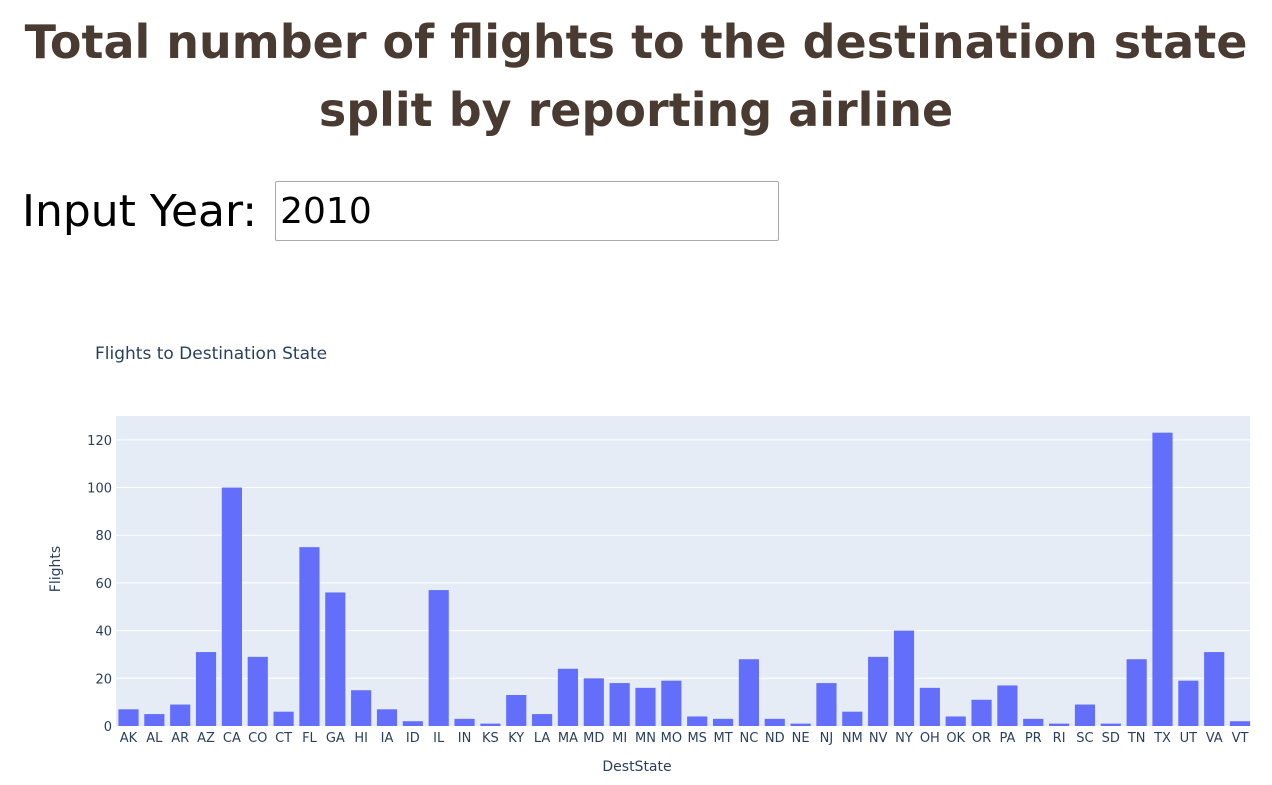 The width and height of the screenshot is (1272, 785). Describe the element at coordinates (722, 738) in the screenshot. I see `x-tick-label: MT` at that location.